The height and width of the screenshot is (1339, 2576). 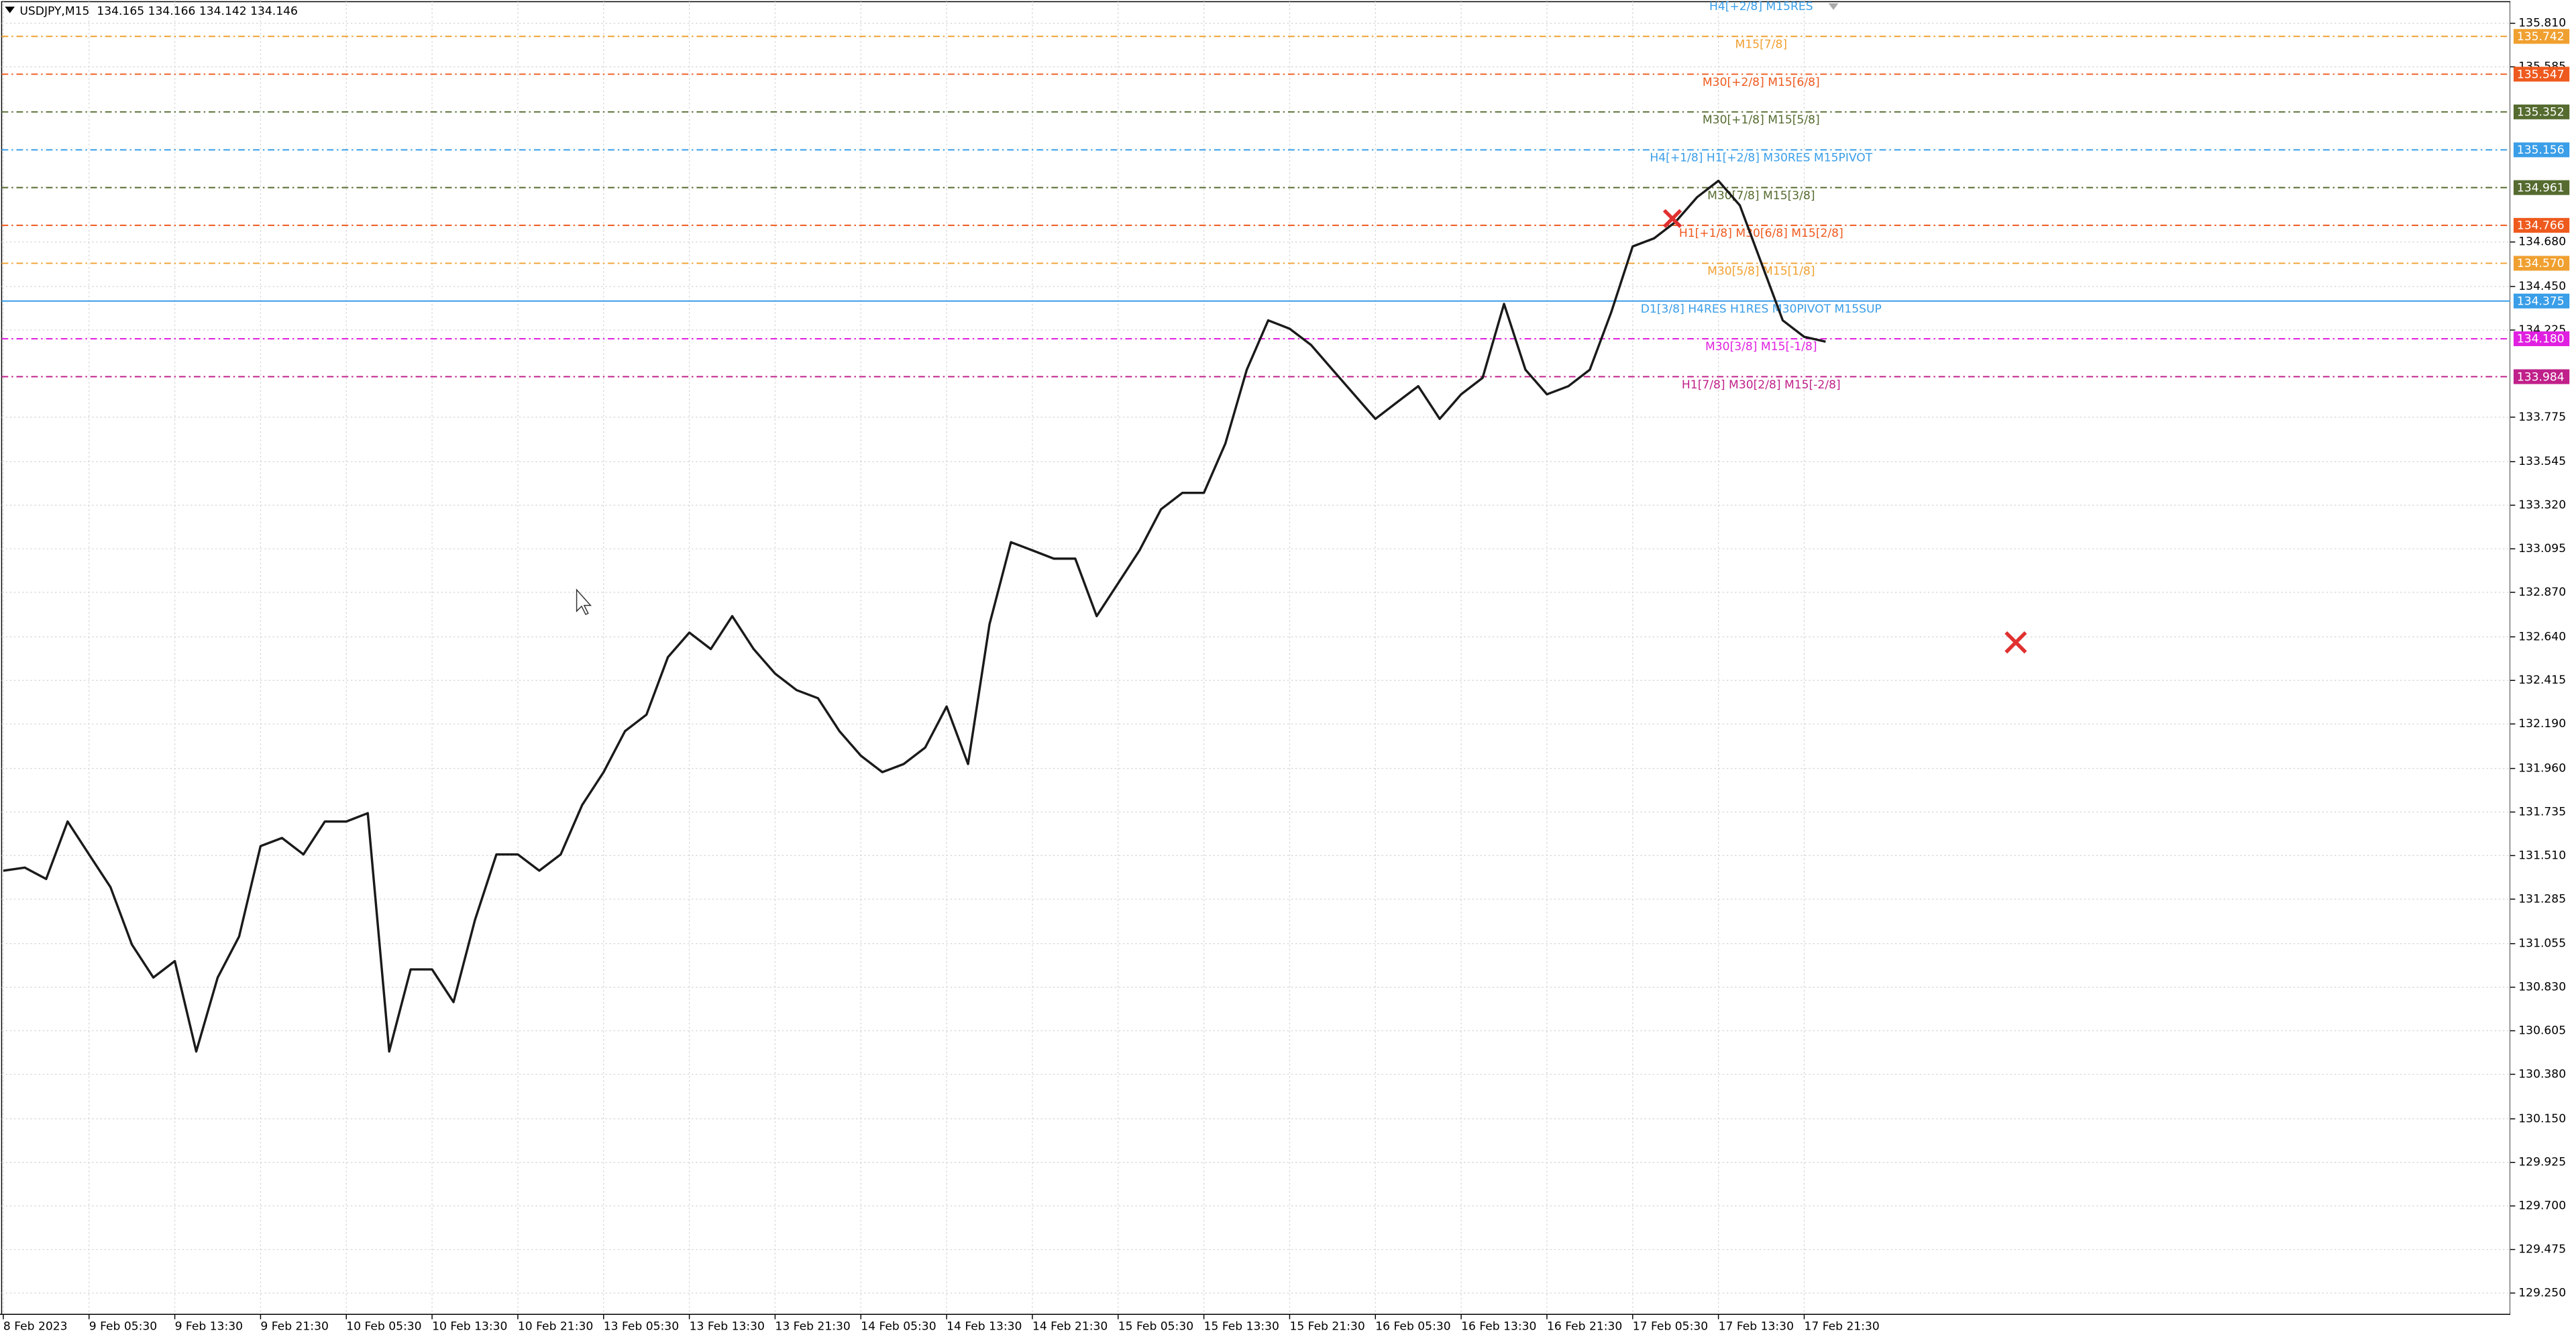 I want to click on x-tick-label: 9 Feb 05:30, so click(x=123, y=1327).